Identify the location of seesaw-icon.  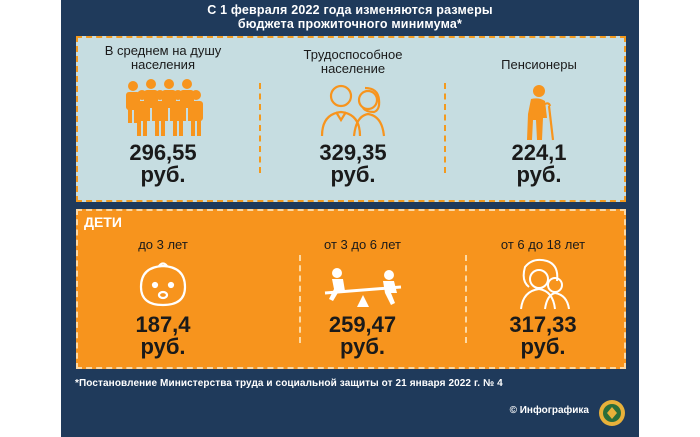
(362, 287).